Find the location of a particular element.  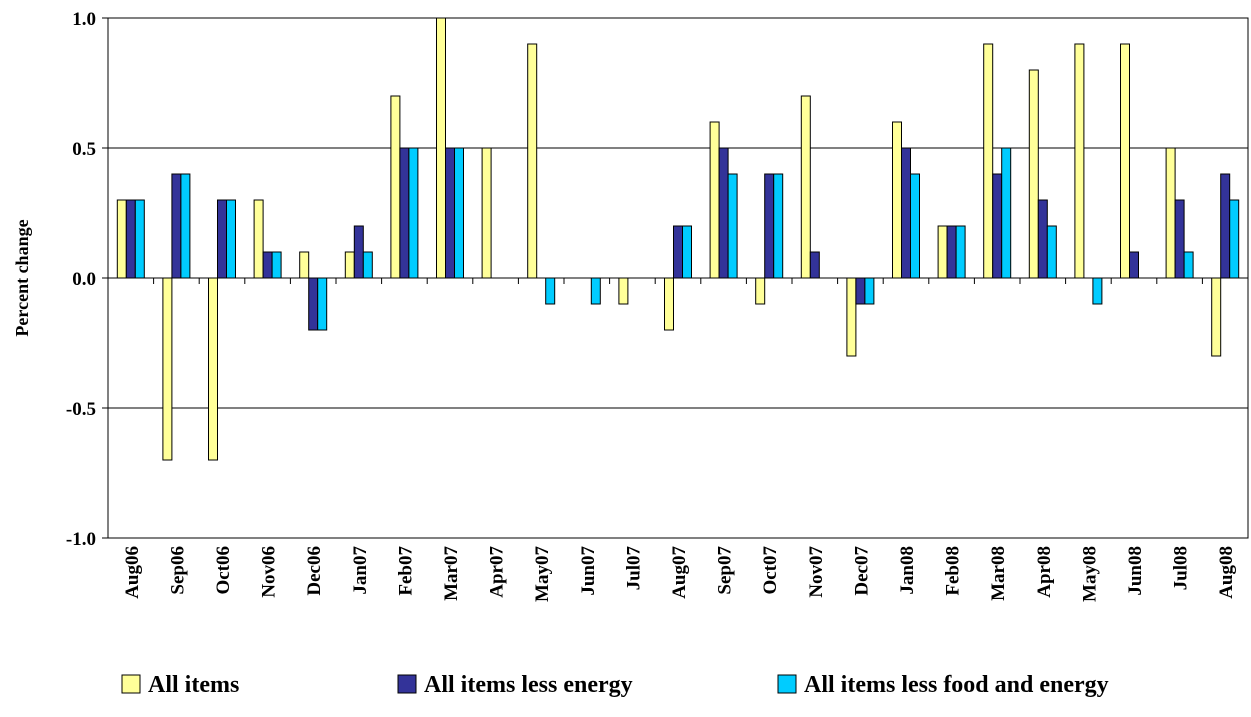

y-tick-label: -1.0 is located at coordinates (81, 539).